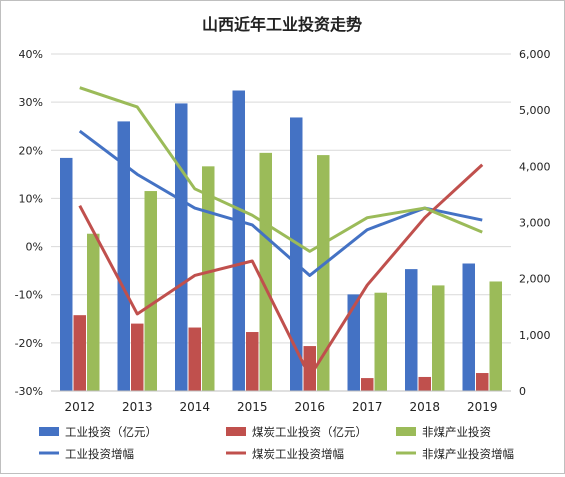 The height and width of the screenshot is (477, 565). I want to click on x-tick-label: 2017, so click(367, 407).